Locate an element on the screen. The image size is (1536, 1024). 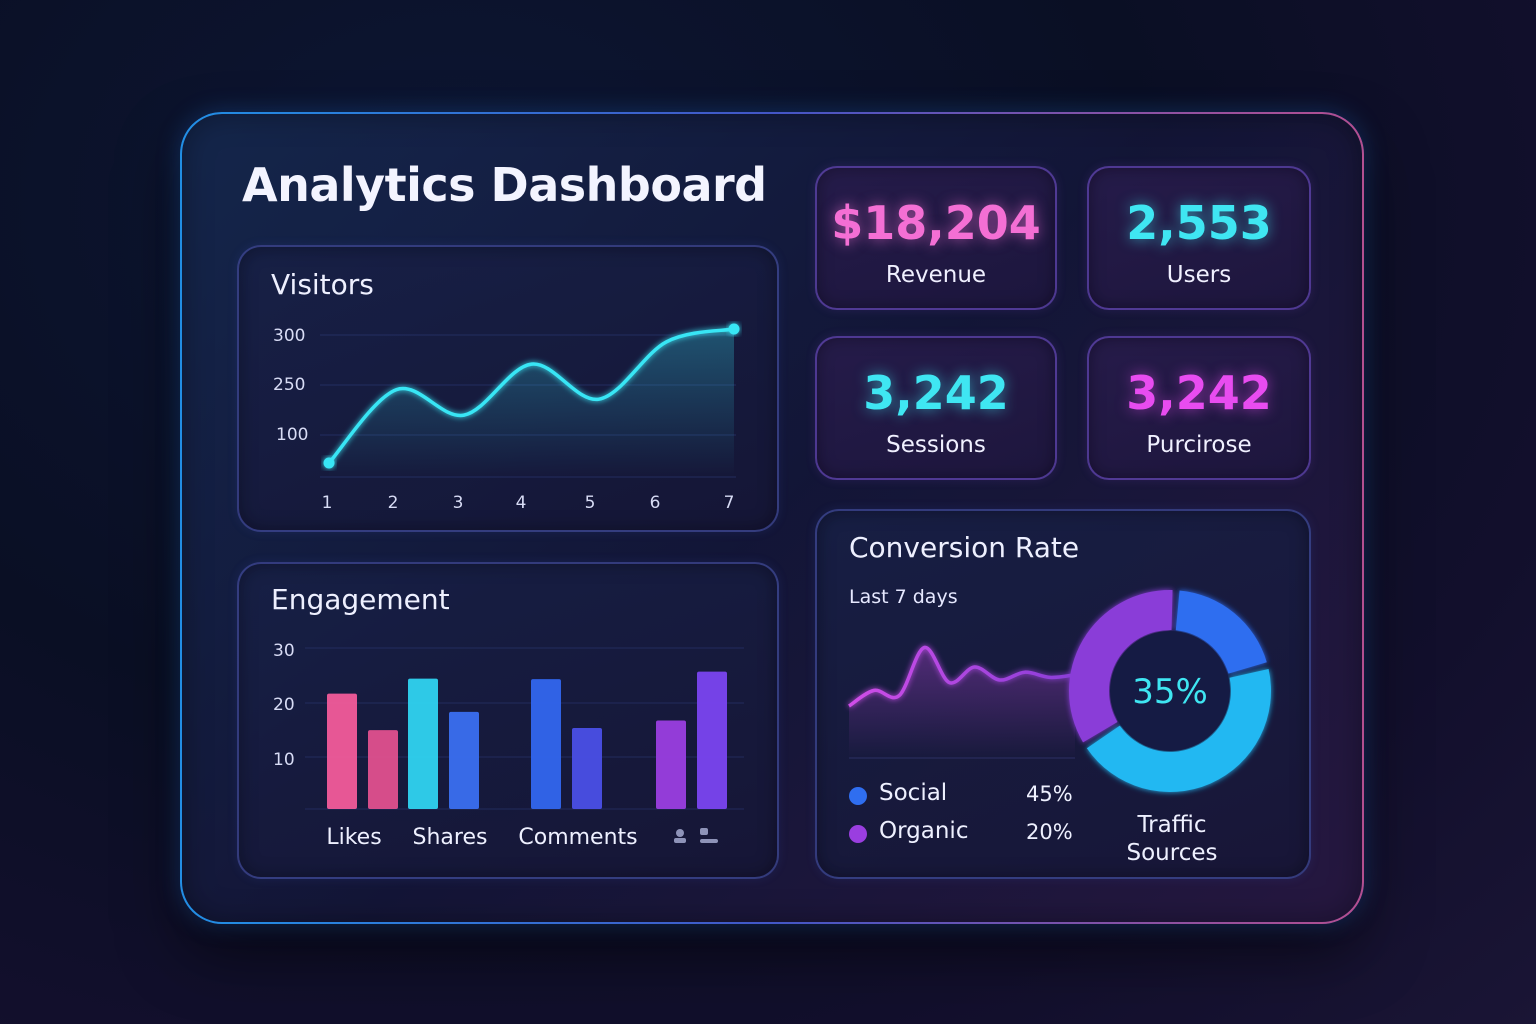
visitors-ytick-2: 100 is located at coordinates (292, 435).